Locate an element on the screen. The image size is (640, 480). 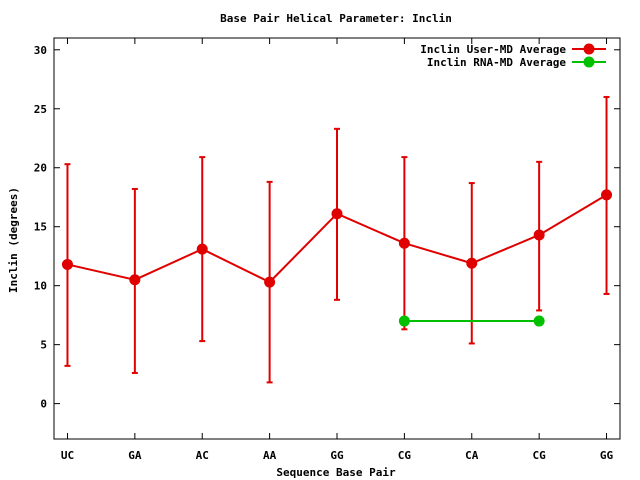
y-tick-label: 0 is located at coordinates (43, 404).